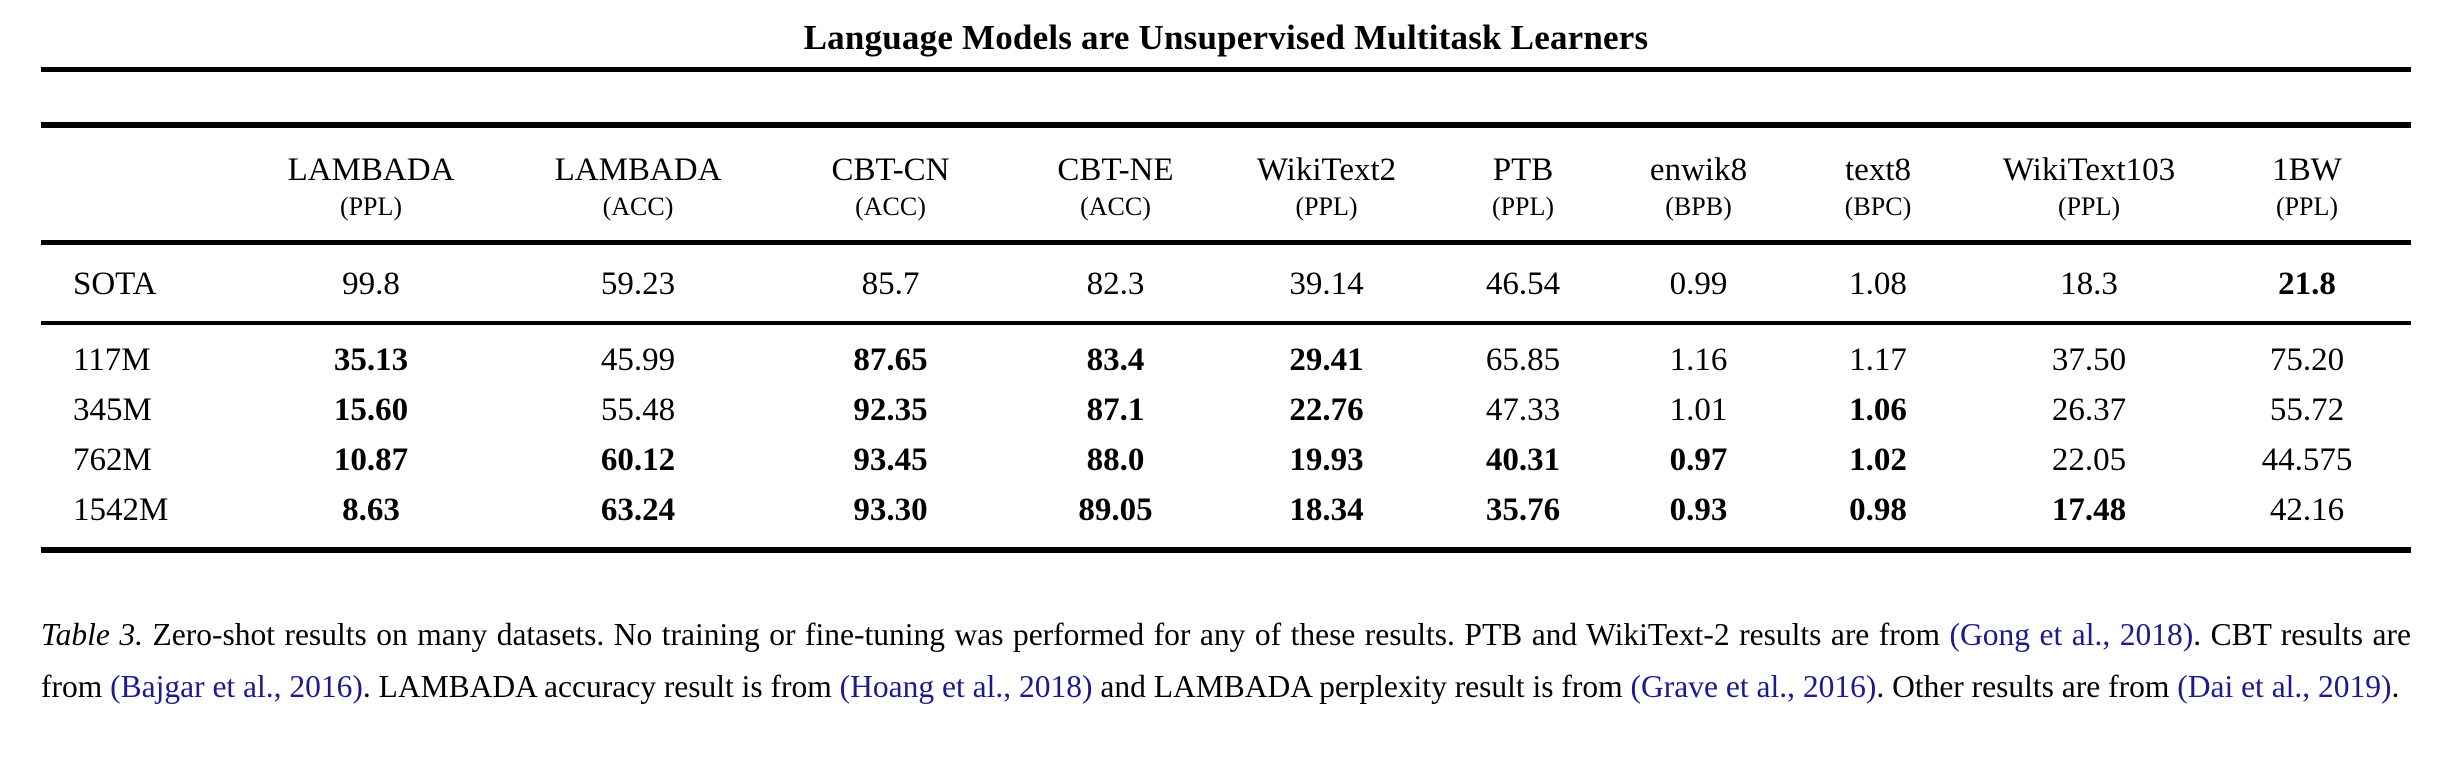  What do you see at coordinates (2027, 686) in the screenshot?
I see `caption-text-9: . Other results are from` at bounding box center [2027, 686].